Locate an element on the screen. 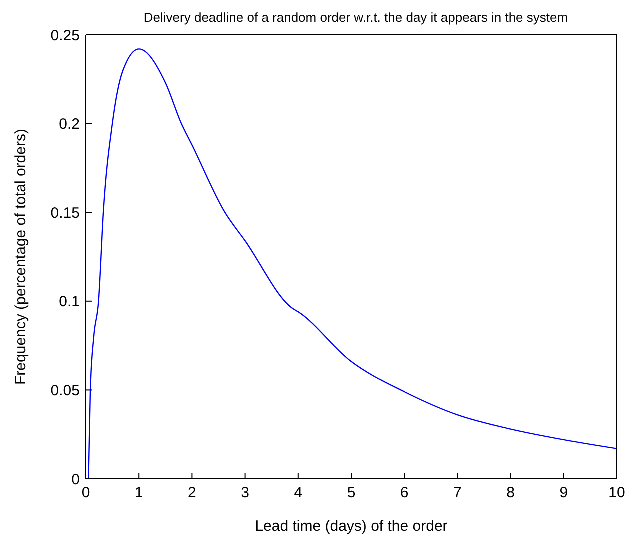 This screenshot has width=641, height=551. x-tick-label: 4 is located at coordinates (298, 493).